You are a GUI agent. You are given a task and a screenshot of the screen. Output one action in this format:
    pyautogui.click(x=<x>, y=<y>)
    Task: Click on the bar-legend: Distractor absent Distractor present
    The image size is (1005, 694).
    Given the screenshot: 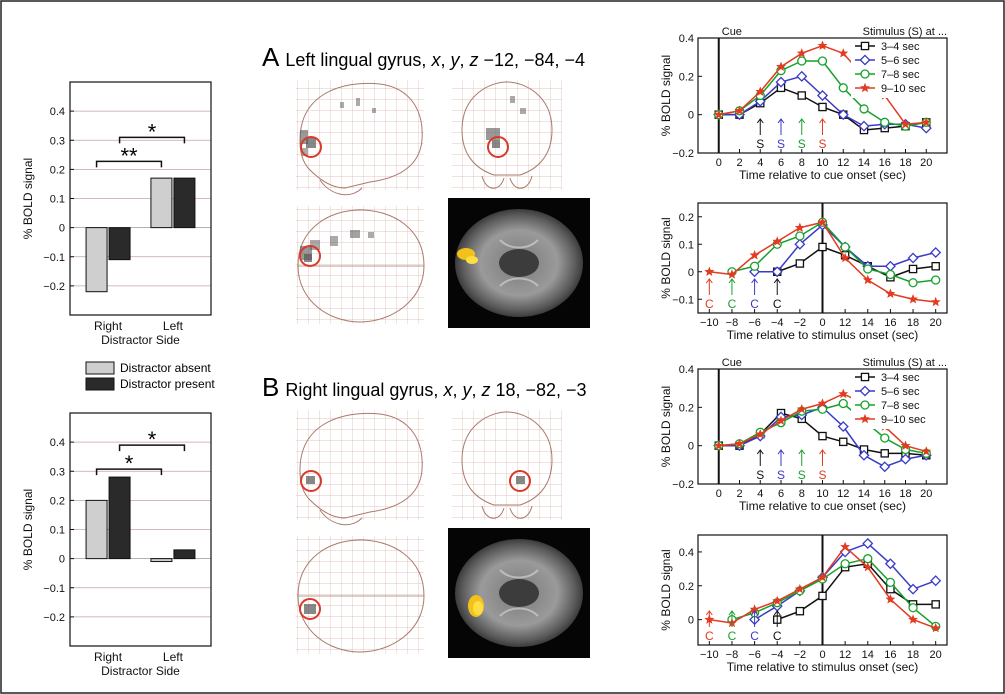 What is the action you would take?
    pyautogui.click(x=150, y=376)
    